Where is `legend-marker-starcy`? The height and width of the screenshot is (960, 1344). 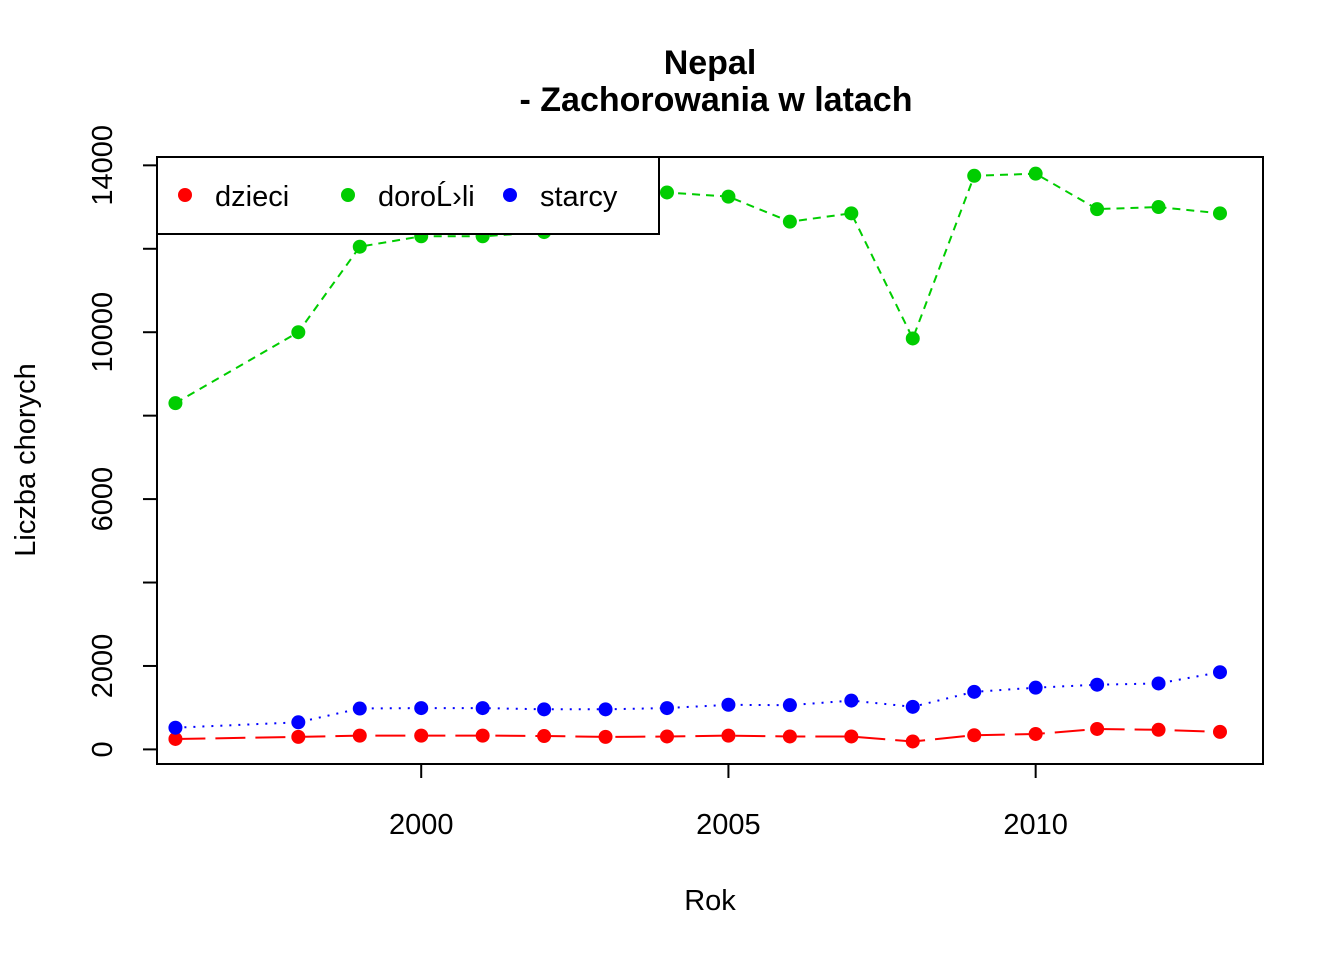
legend-marker-starcy is located at coordinates (510, 195).